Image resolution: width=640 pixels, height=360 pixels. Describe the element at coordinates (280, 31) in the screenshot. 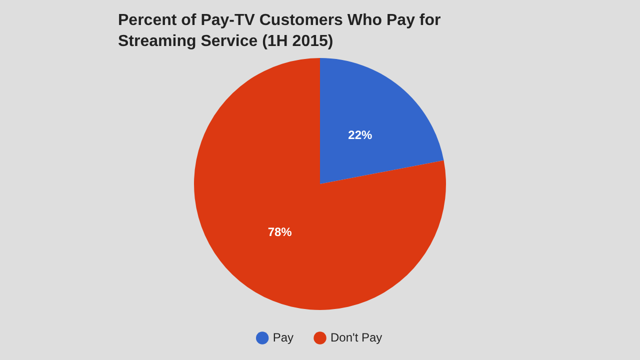

I see `chart-title: Percent of Pay-TV Customers Who Pay for Streaming Service (1H 2015)` at that location.